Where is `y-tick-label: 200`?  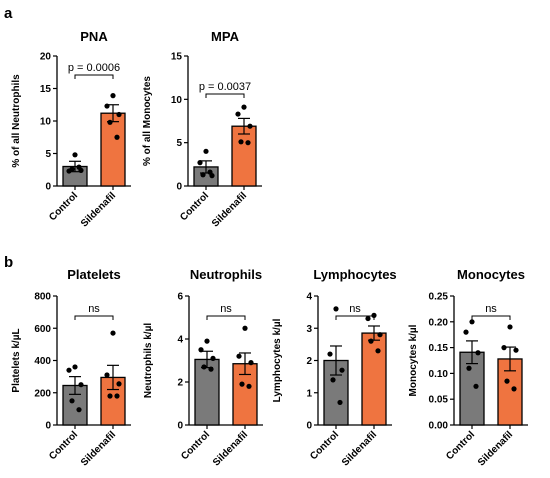
y-tick-label: 200 is located at coordinates (42, 393).